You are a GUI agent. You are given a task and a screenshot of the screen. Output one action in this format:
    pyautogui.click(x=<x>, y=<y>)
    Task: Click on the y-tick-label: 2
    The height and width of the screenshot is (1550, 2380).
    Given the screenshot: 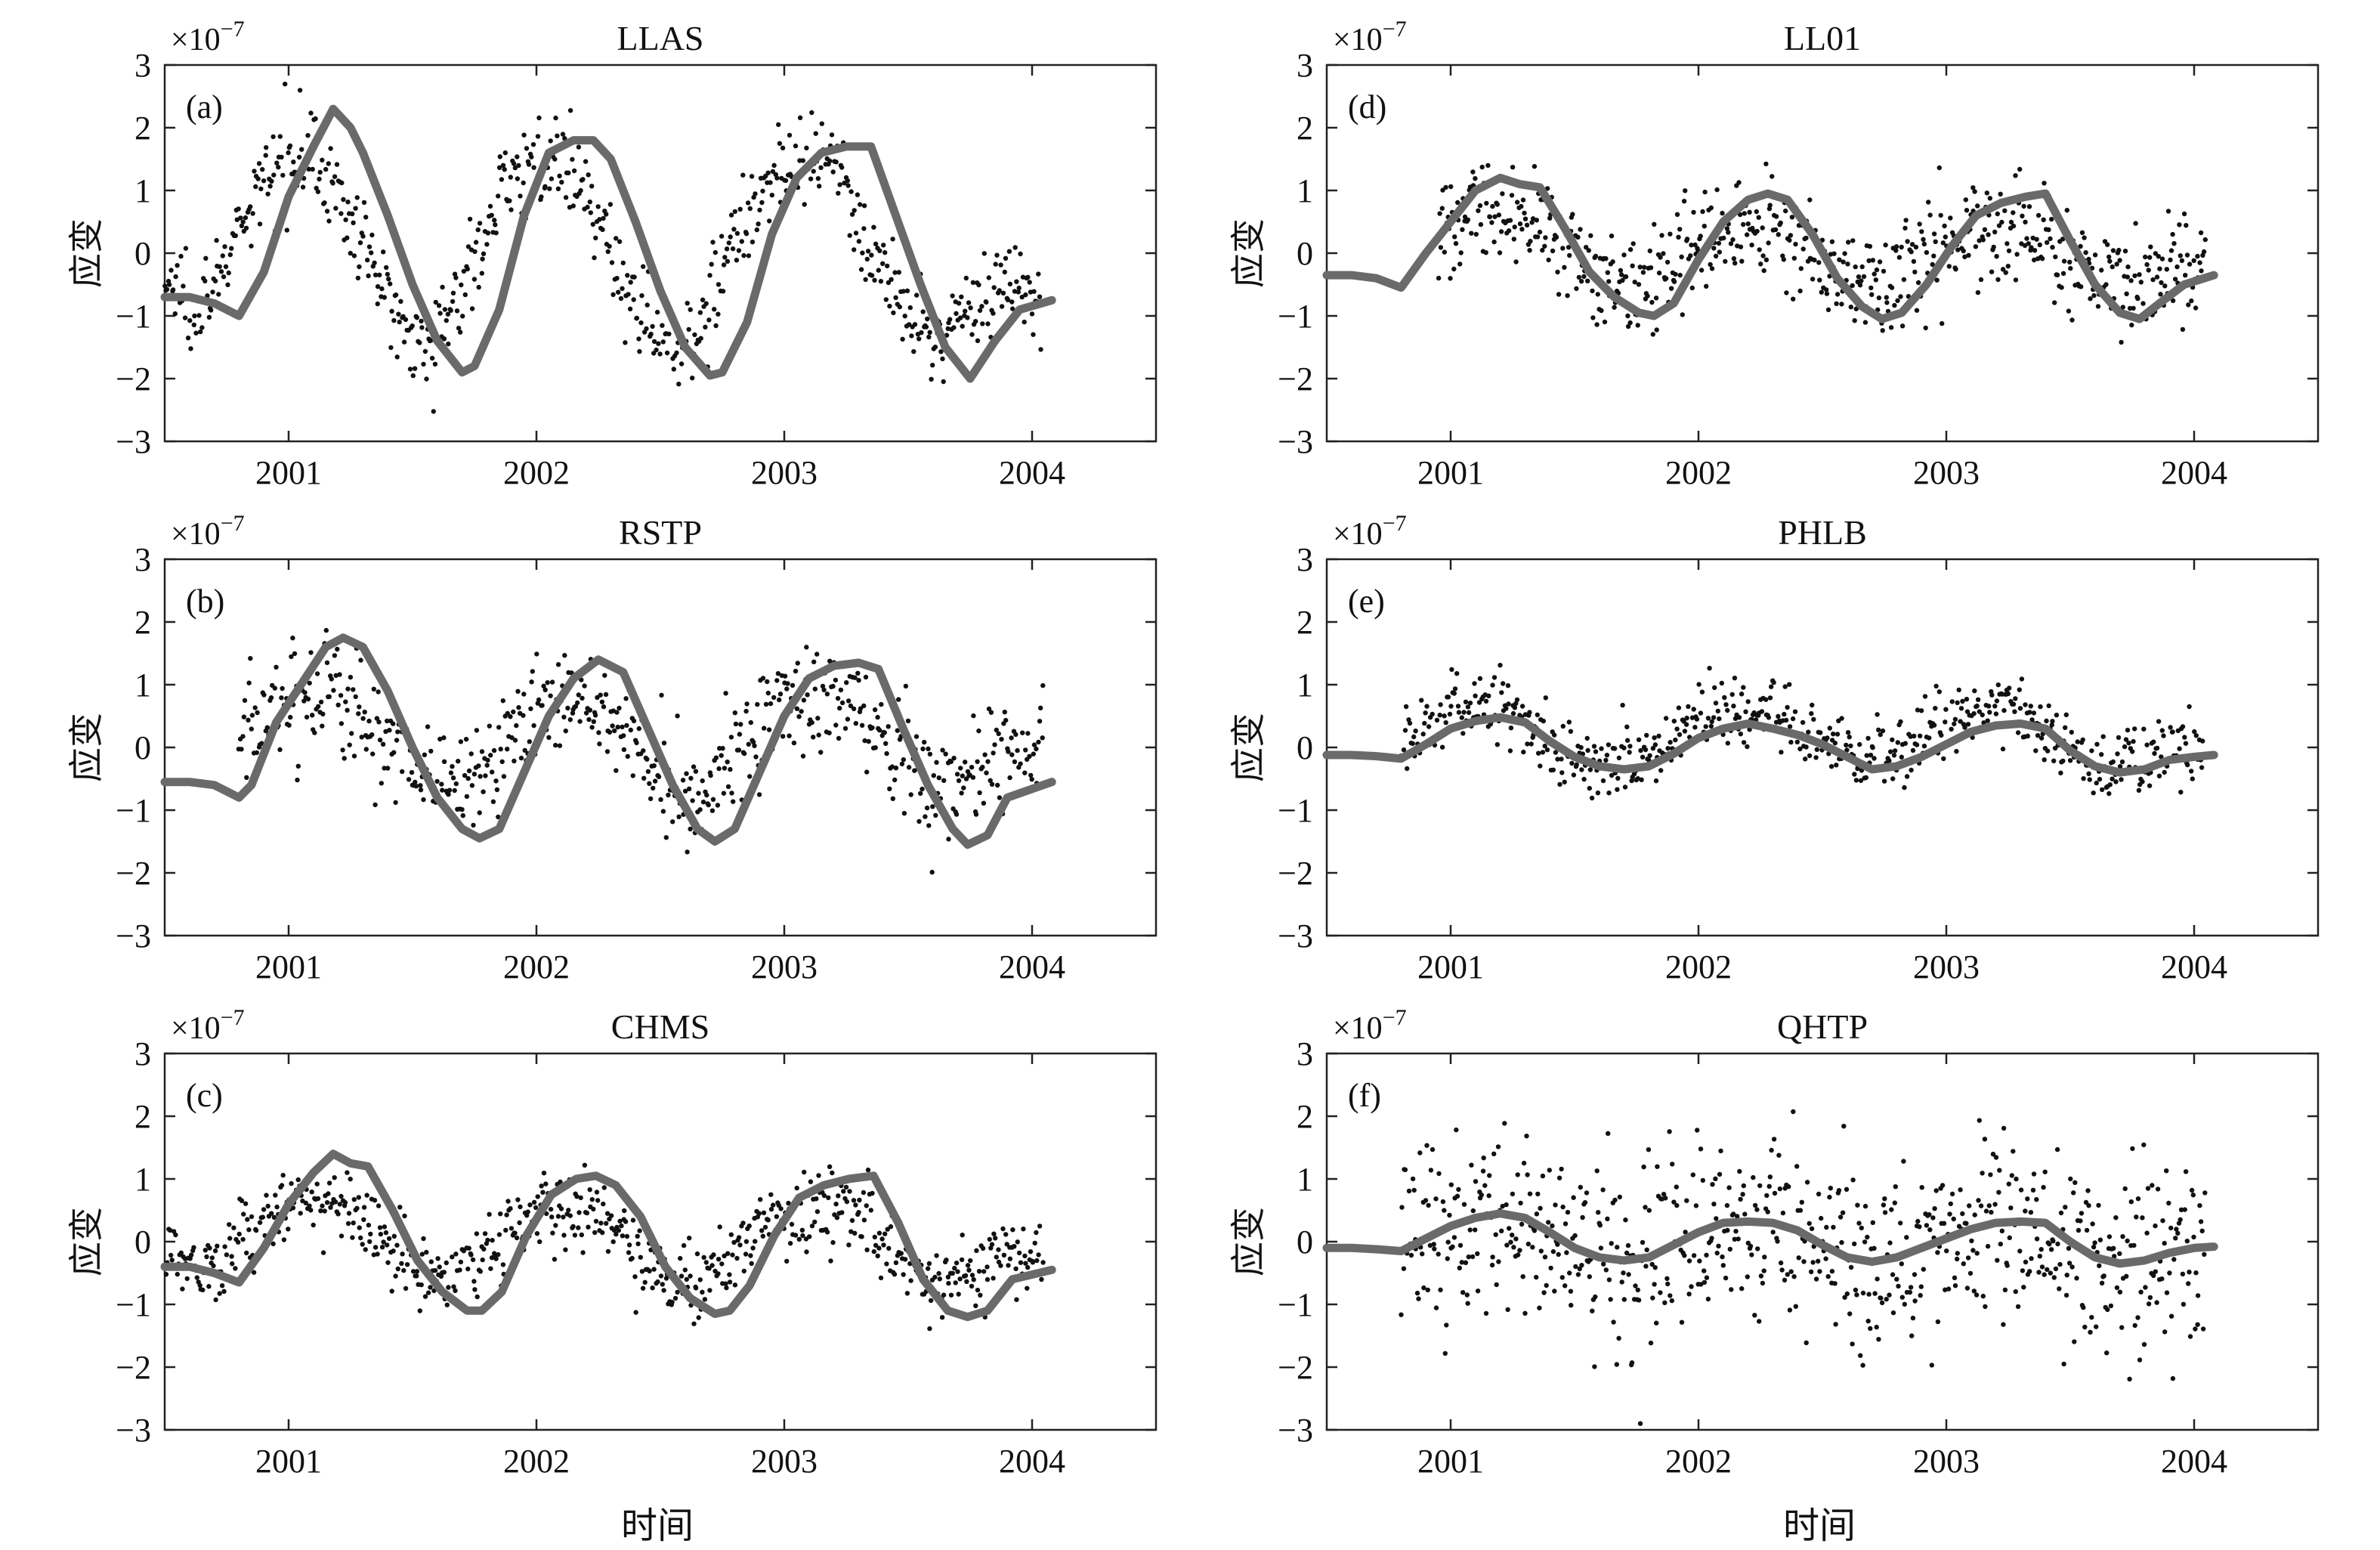 What is the action you would take?
    pyautogui.click(x=142, y=128)
    